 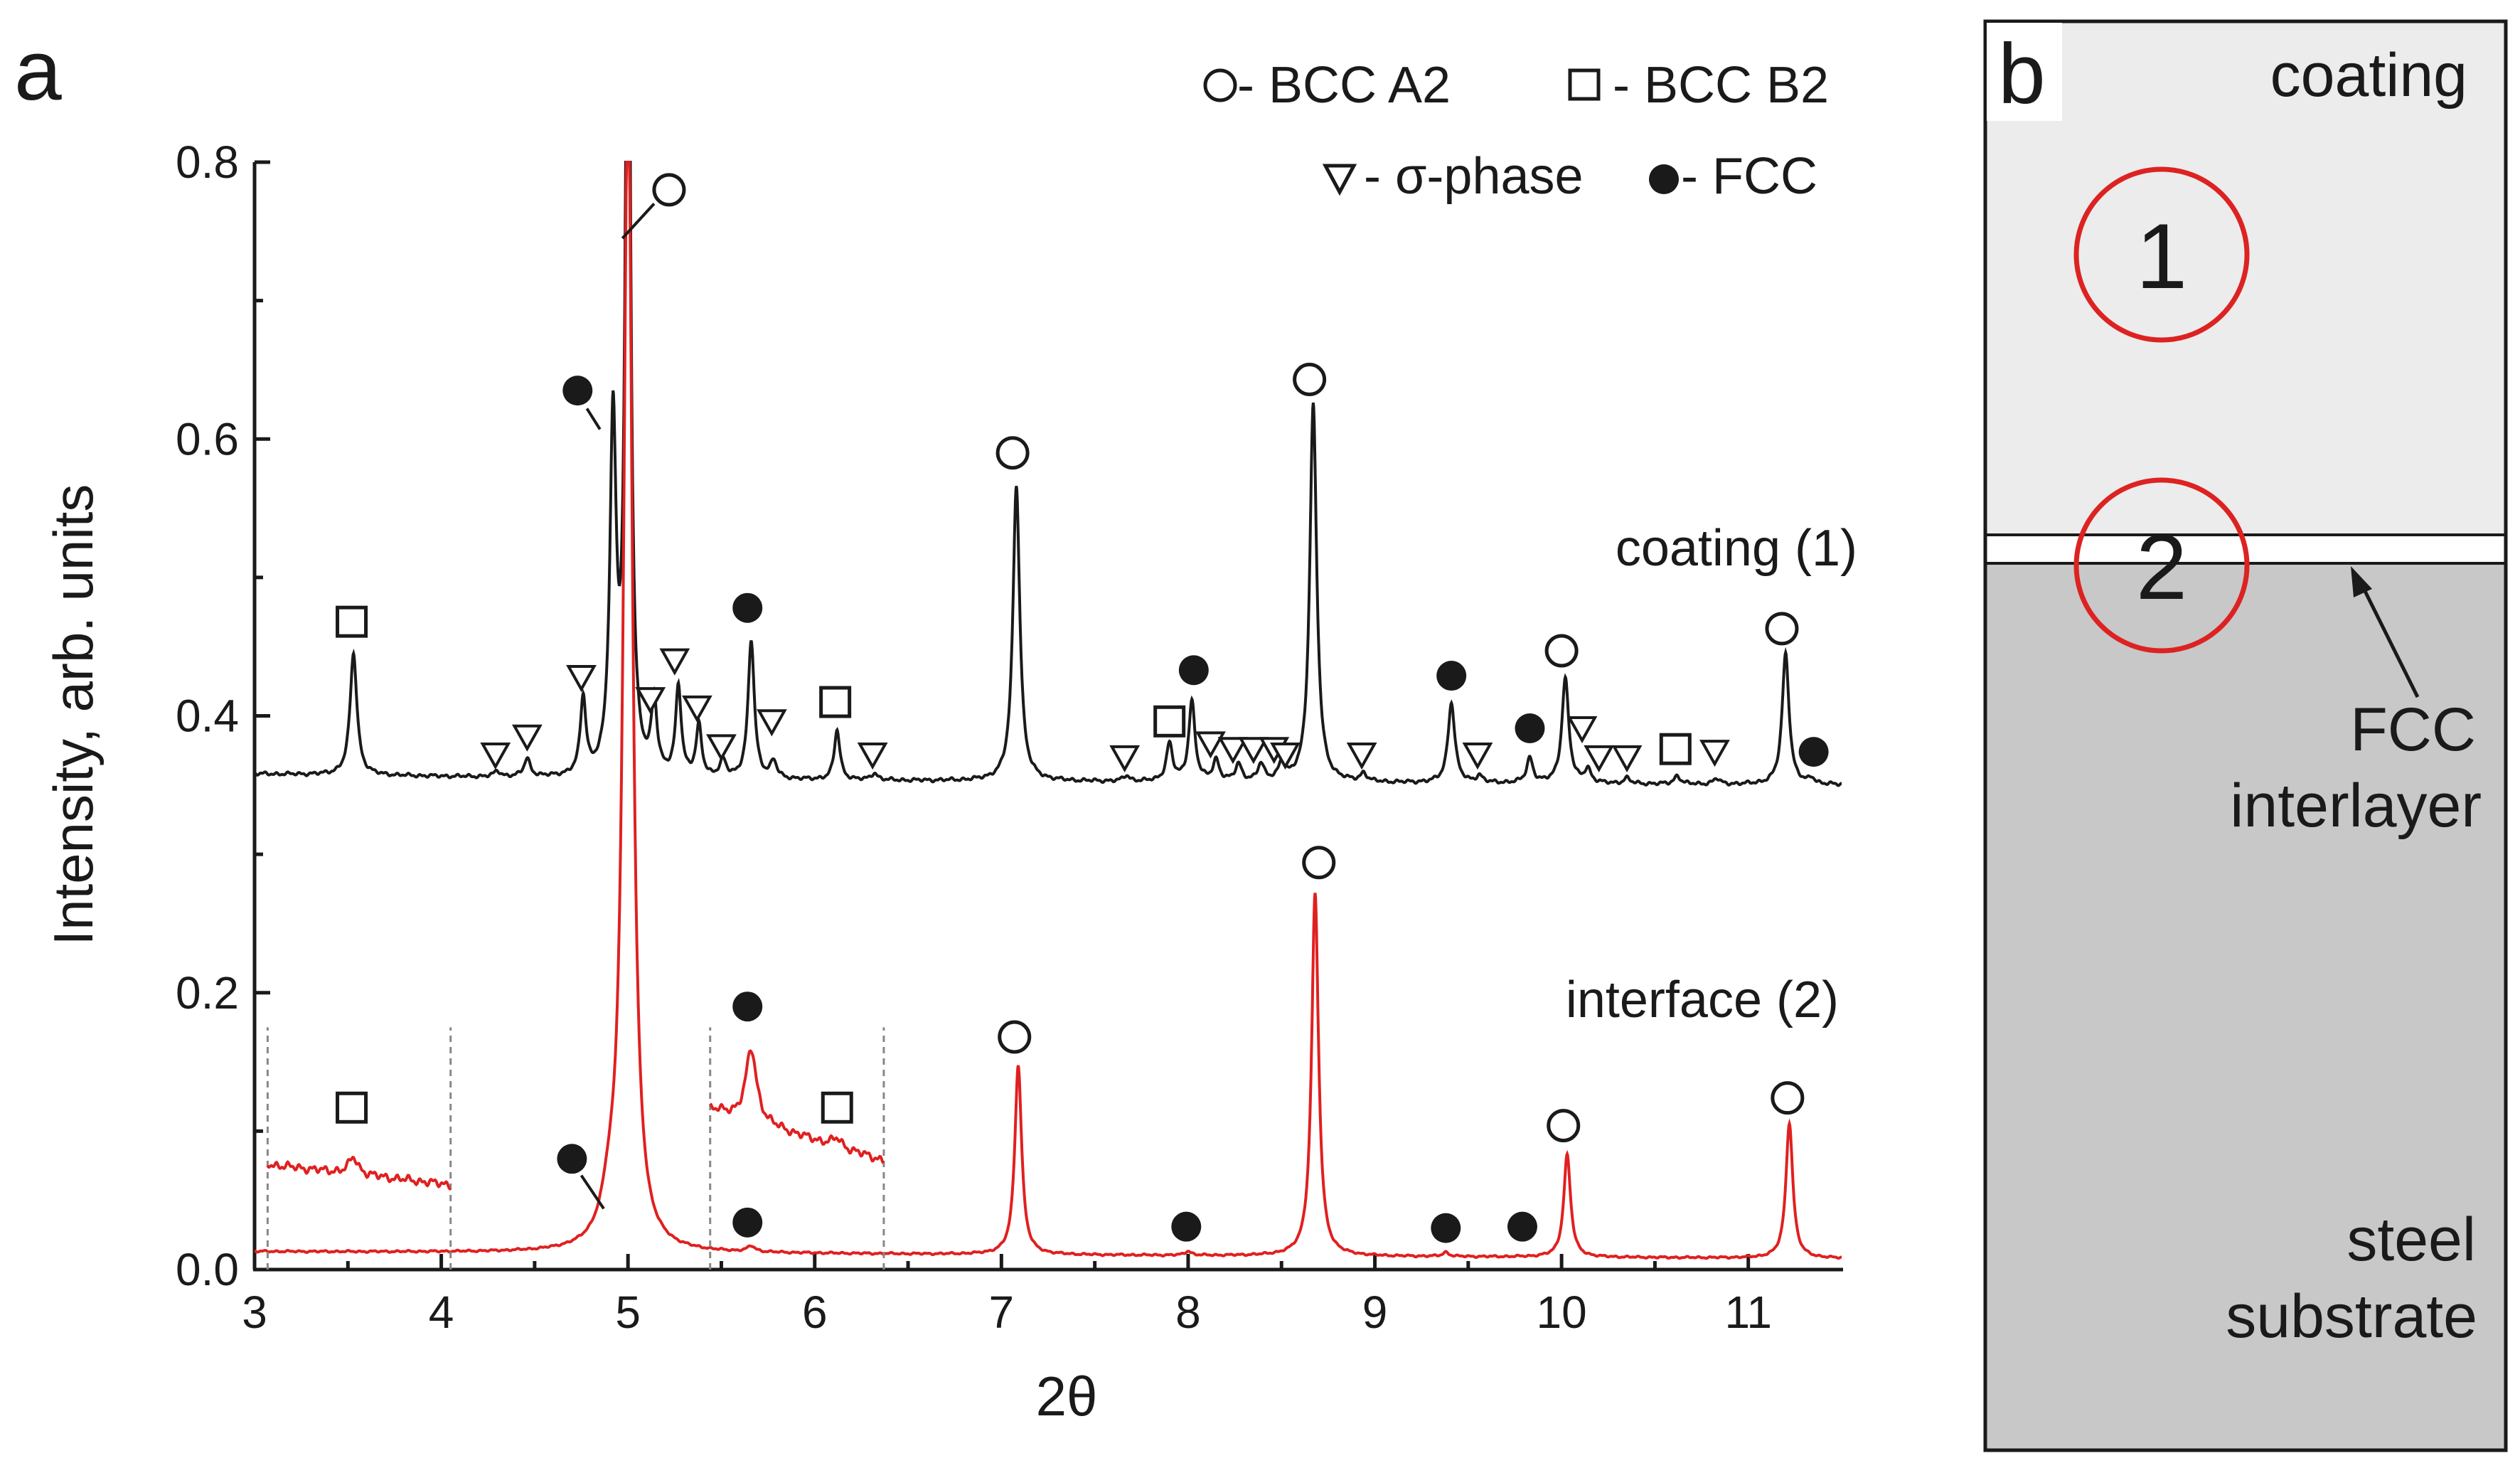 I want to click on legend-sigma-phase: - σ-phase, so click(x=1474, y=177).